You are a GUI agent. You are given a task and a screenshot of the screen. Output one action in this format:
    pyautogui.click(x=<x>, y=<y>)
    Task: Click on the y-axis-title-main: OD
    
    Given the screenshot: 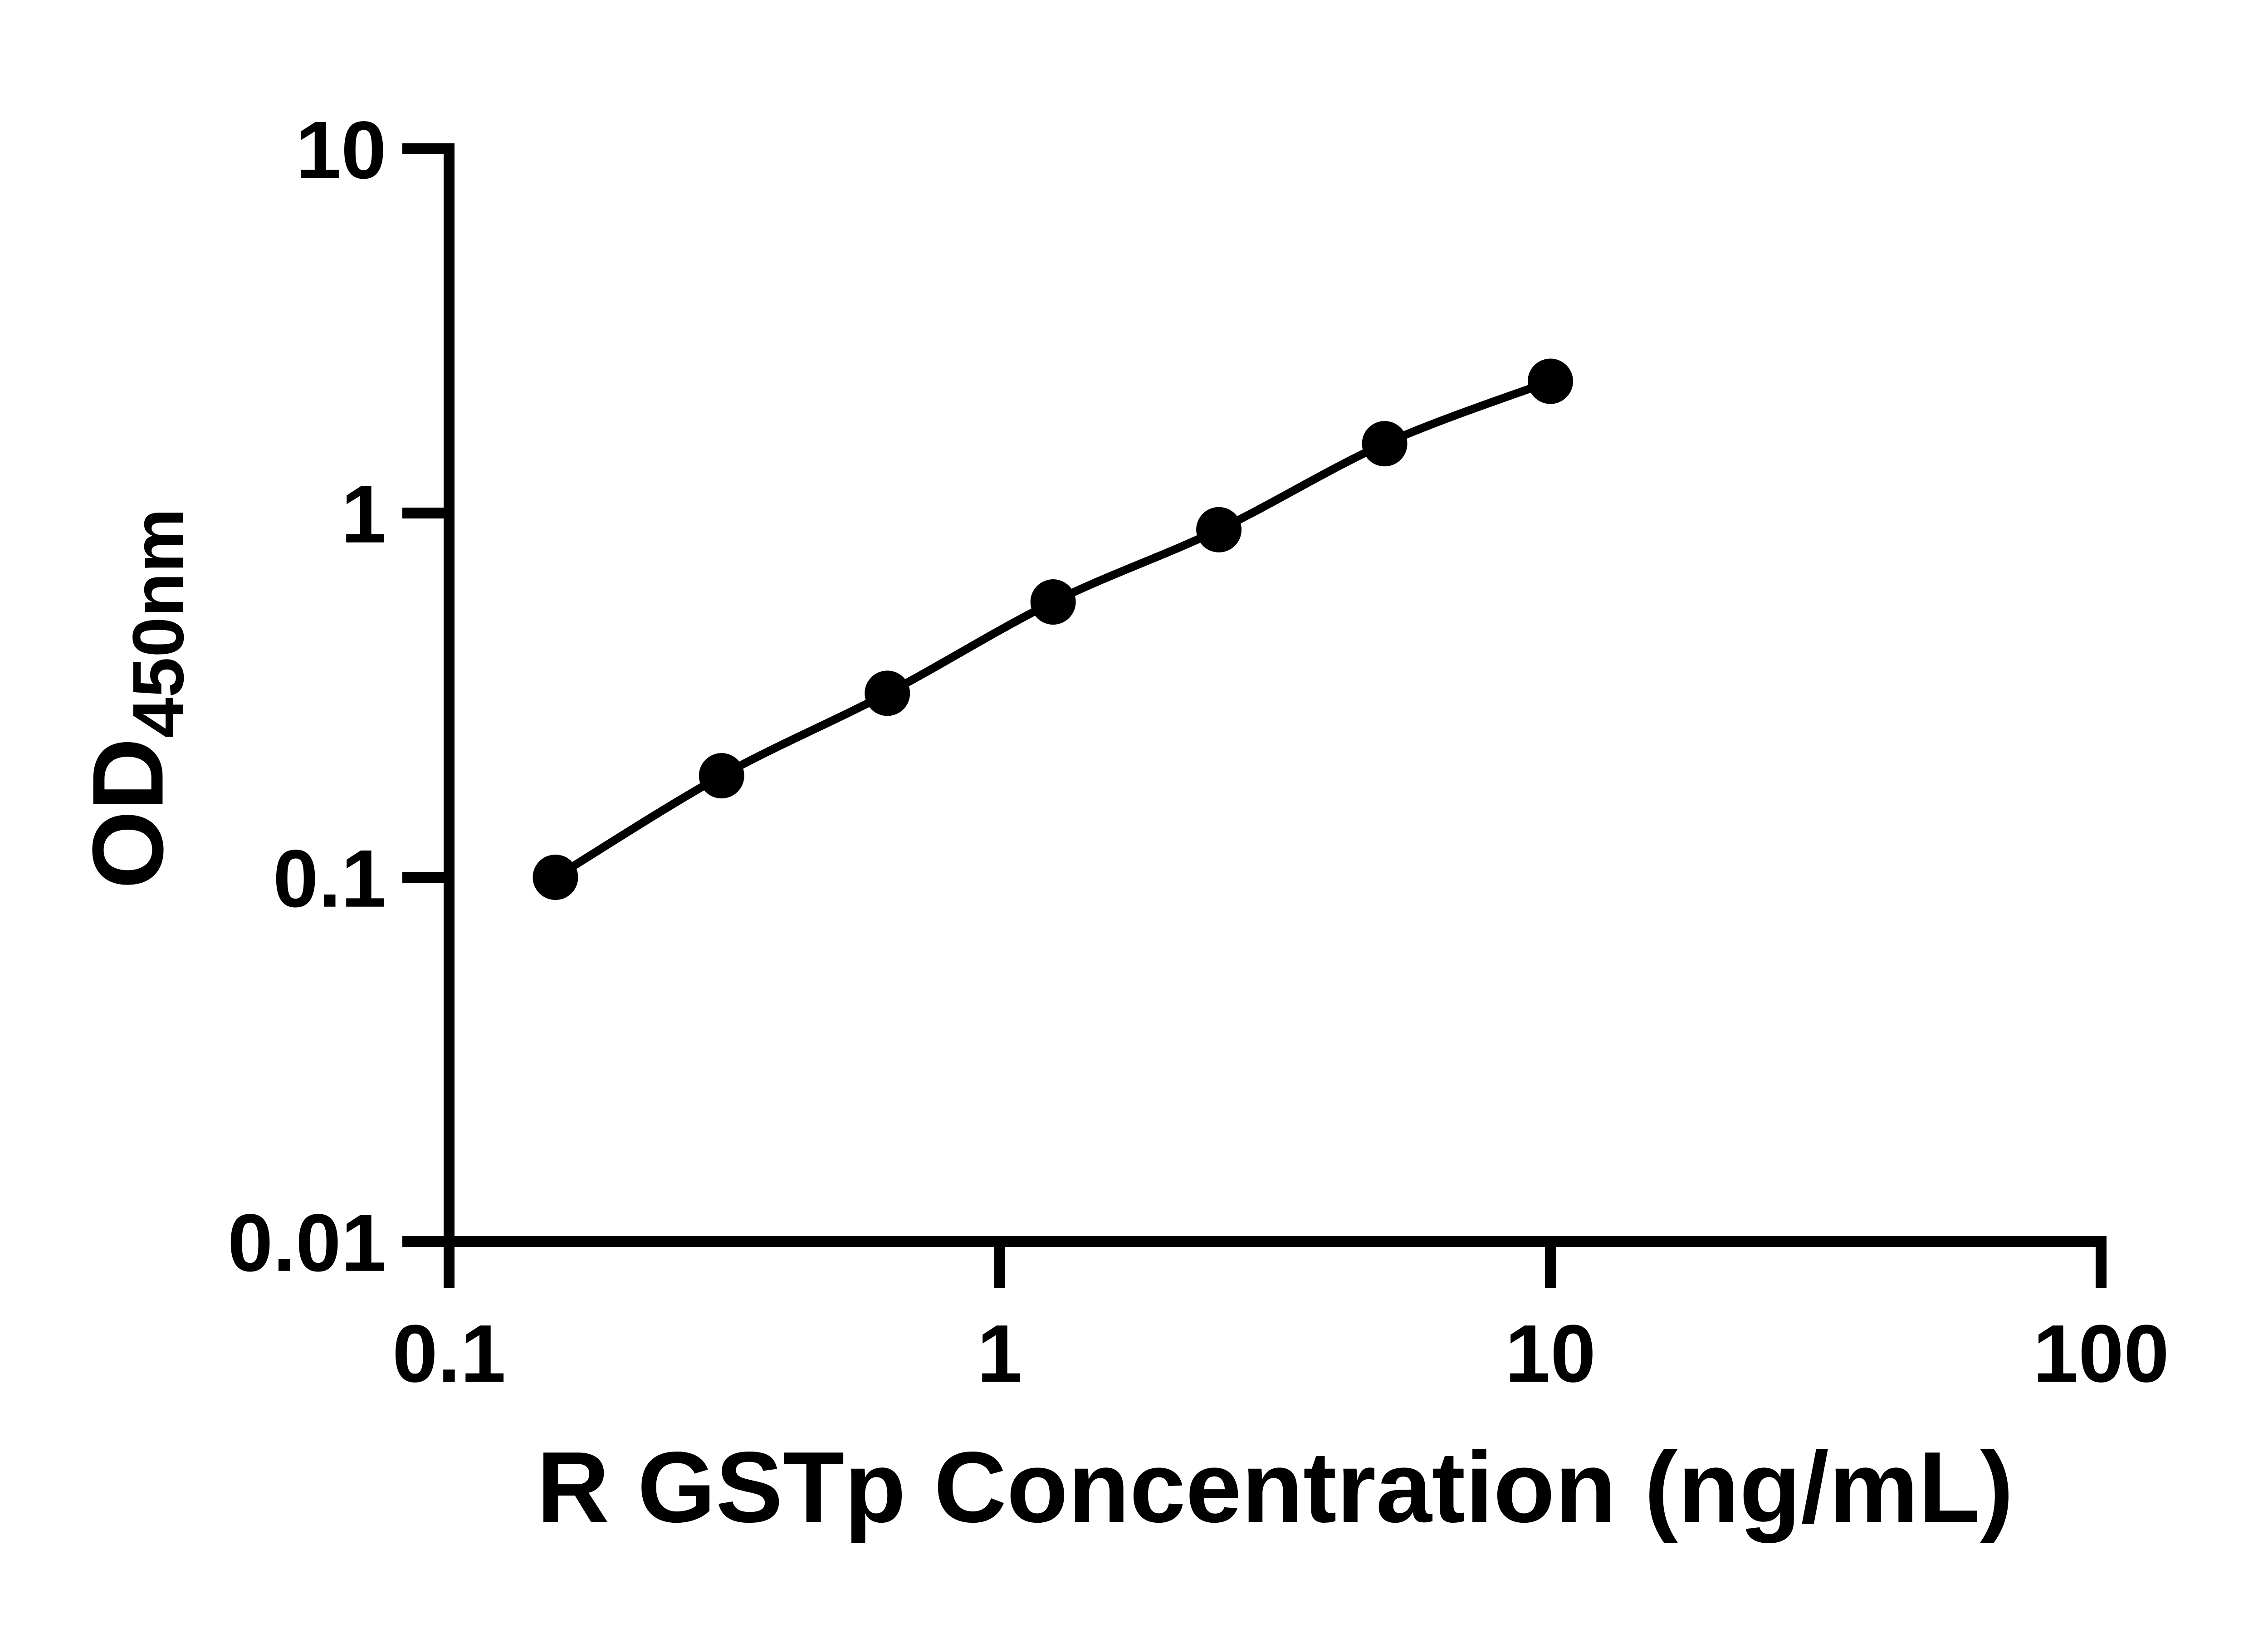 What is the action you would take?
    pyautogui.click(x=129, y=813)
    